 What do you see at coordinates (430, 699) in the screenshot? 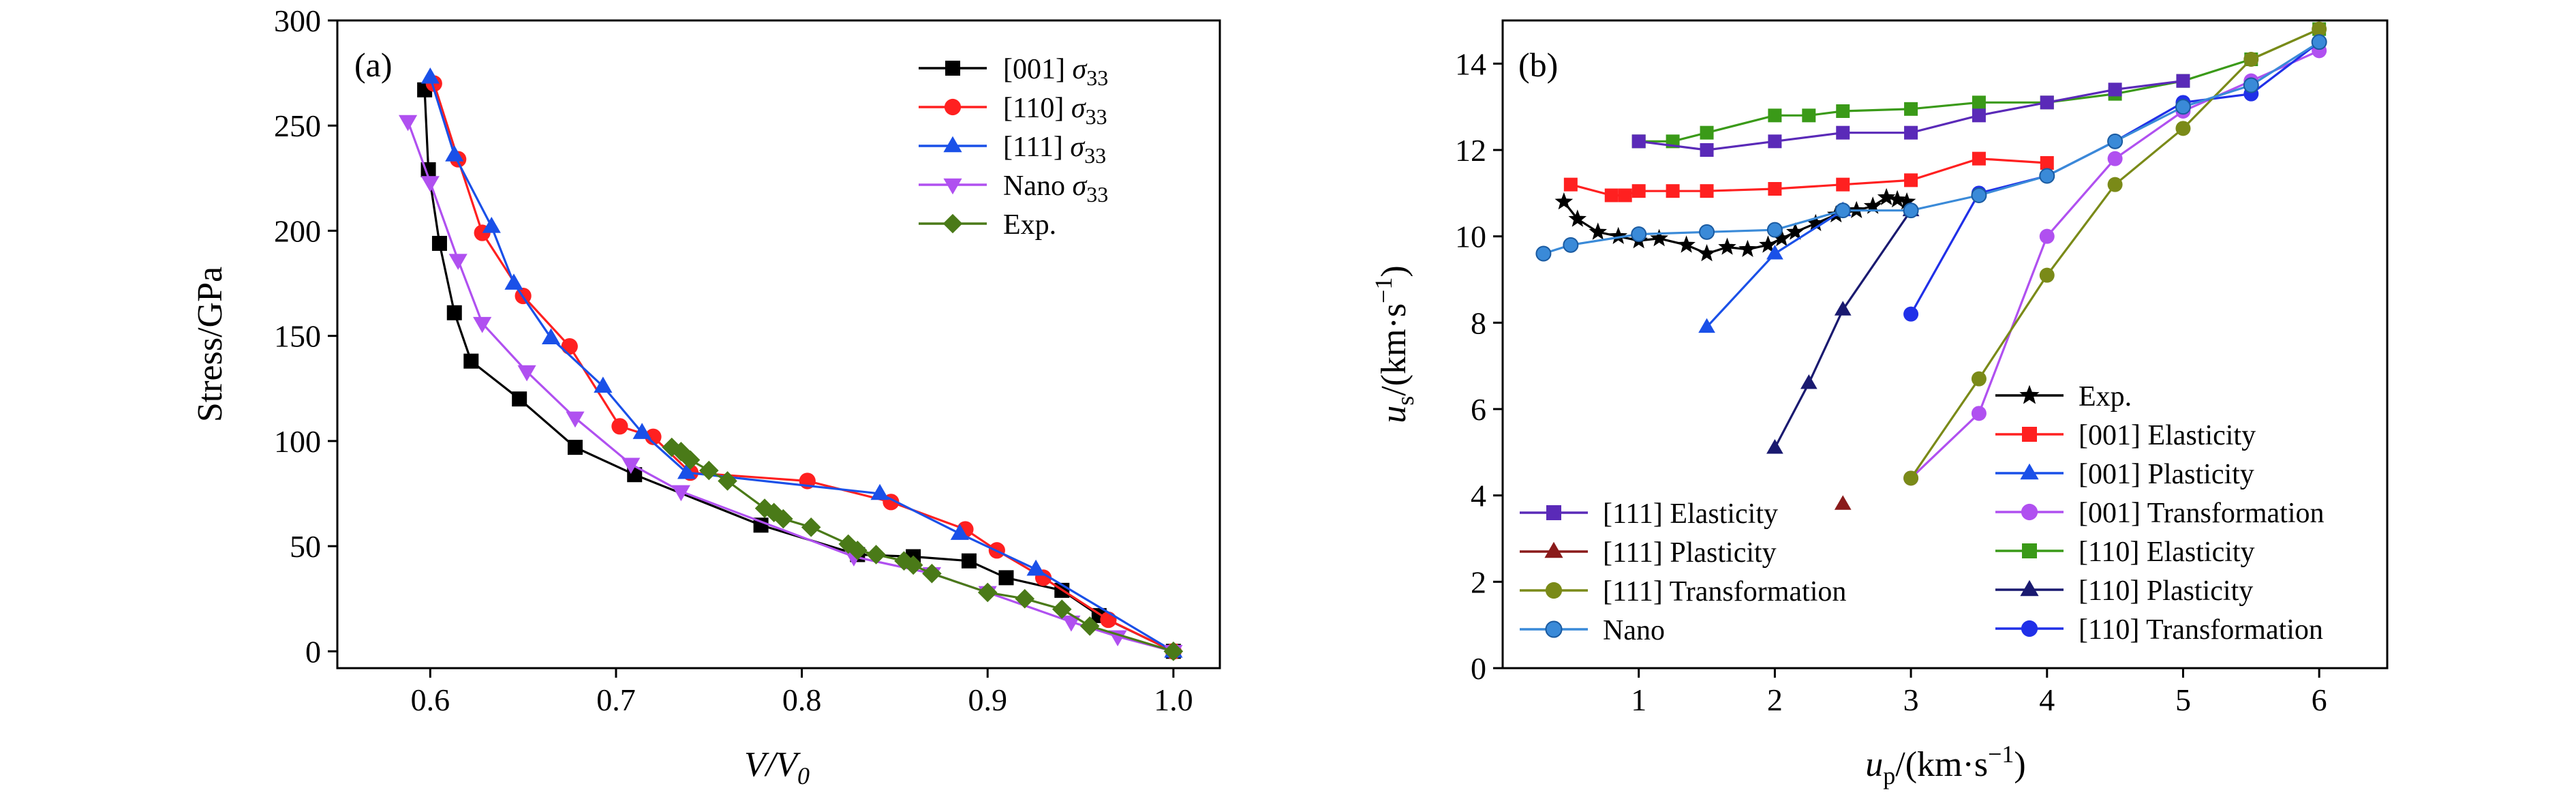
I see `panel-a-x-tick-label: 0.6` at bounding box center [430, 699].